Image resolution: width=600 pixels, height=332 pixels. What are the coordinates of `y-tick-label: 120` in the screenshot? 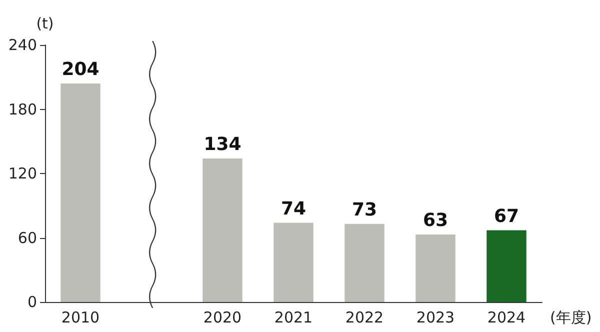 It's located at (22, 173).